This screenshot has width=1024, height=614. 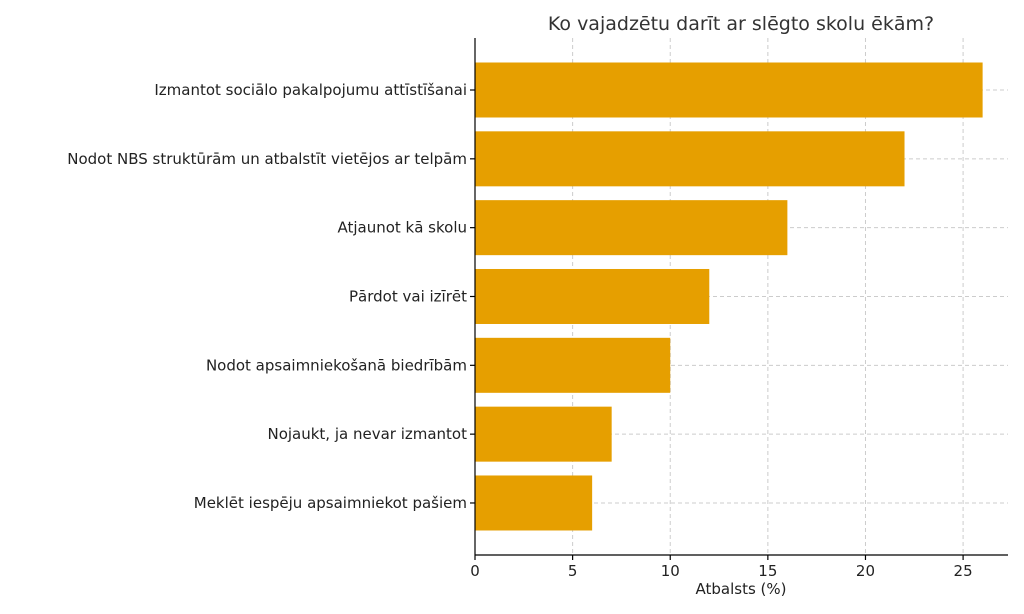 What do you see at coordinates (573, 571) in the screenshot?
I see `x-tick-label: 5` at bounding box center [573, 571].